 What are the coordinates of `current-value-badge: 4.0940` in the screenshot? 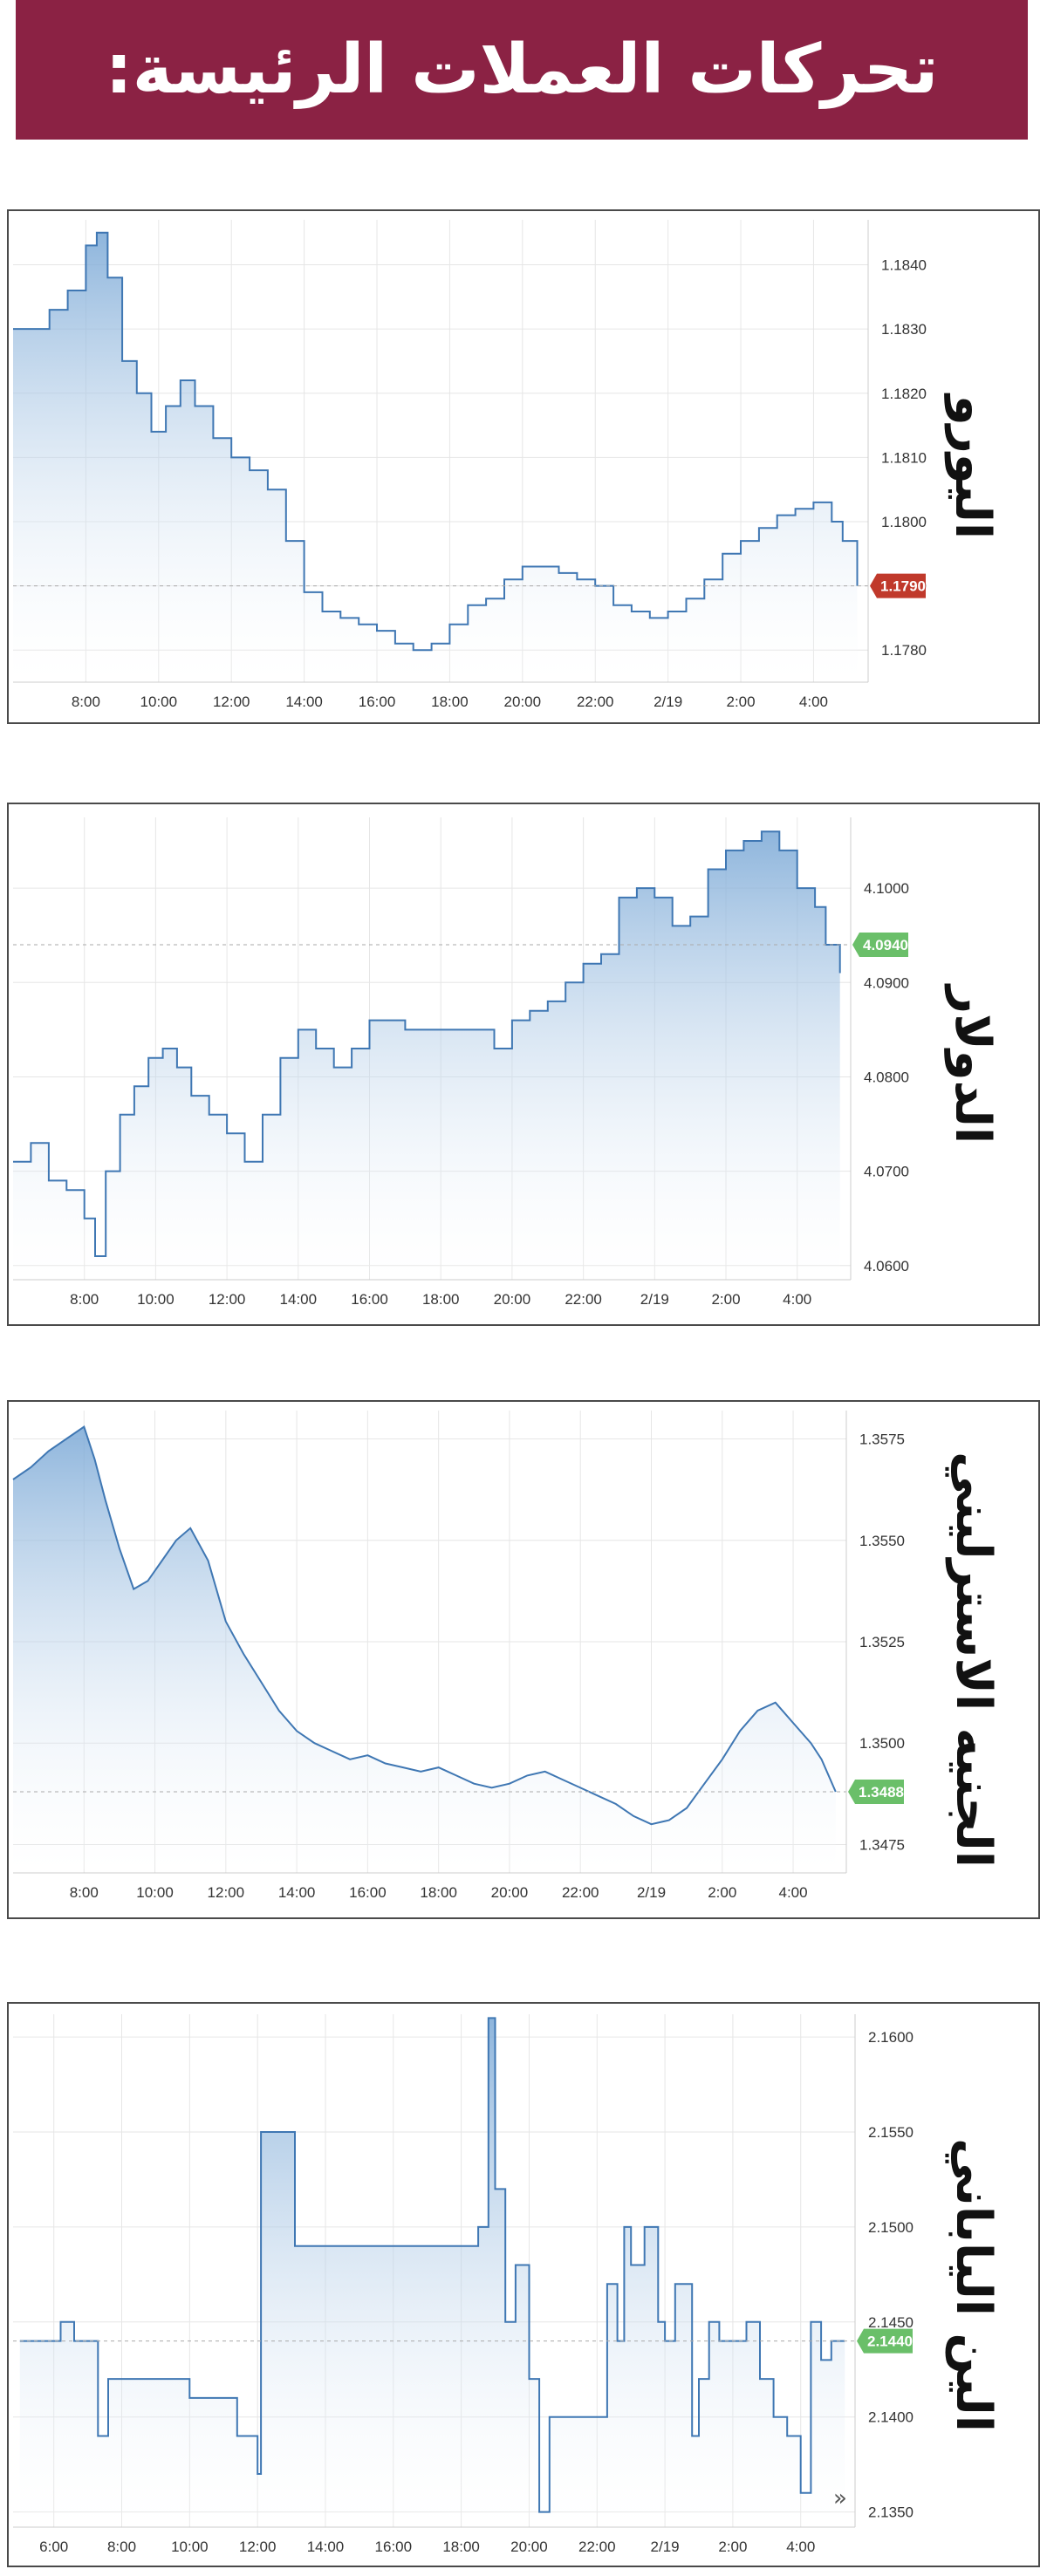 It's located at (880, 945).